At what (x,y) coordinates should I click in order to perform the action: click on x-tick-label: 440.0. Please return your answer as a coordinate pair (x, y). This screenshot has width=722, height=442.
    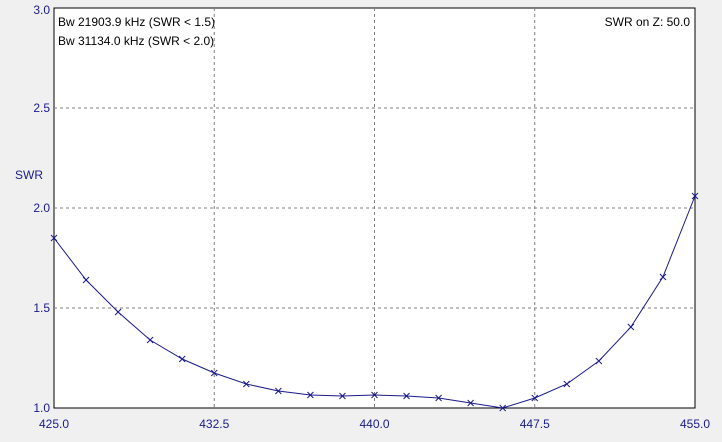
    Looking at the image, I should click on (374, 424).